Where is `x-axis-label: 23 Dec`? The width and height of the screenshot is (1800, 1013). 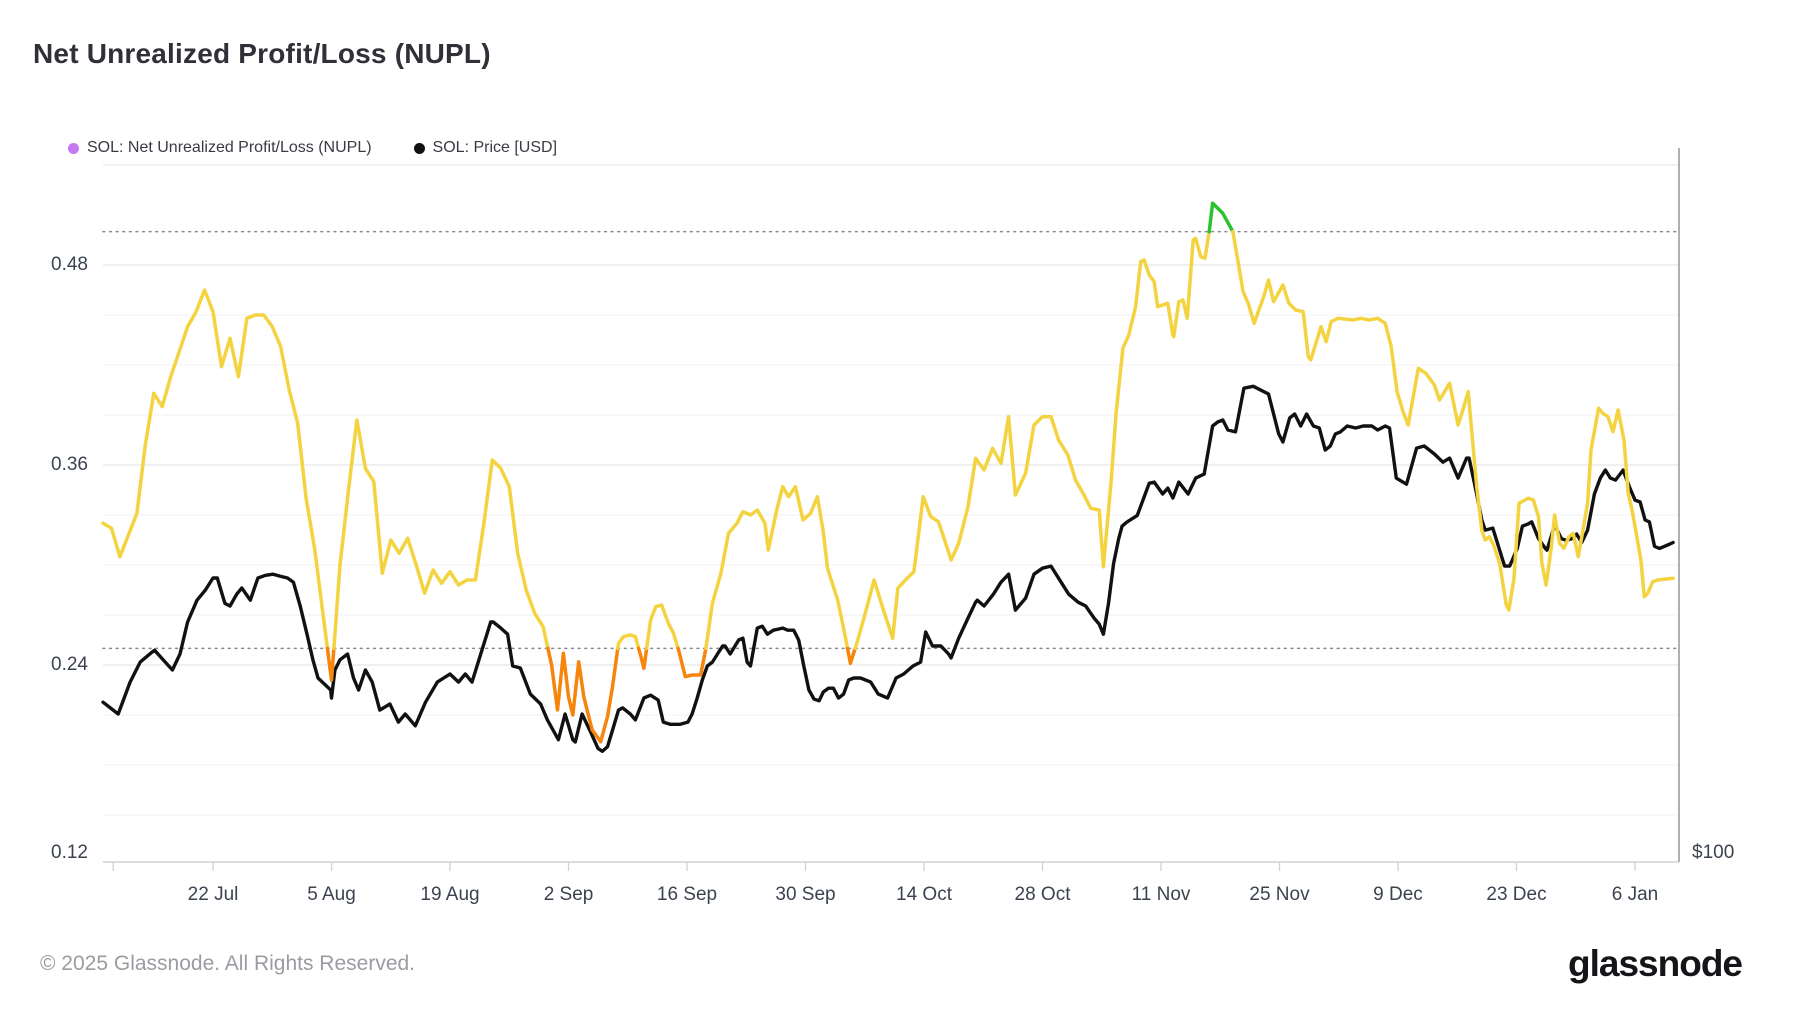
x-axis-label: 23 Dec is located at coordinates (1516, 894).